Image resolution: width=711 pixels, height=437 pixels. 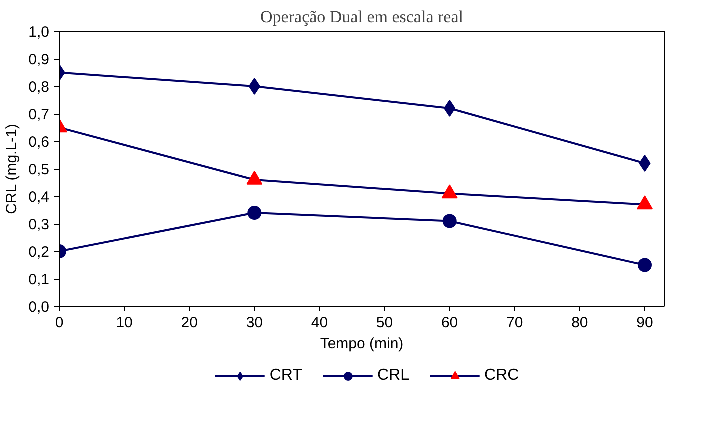 What do you see at coordinates (39, 225) in the screenshot?
I see `y-tick-label: 0,3` at bounding box center [39, 225].